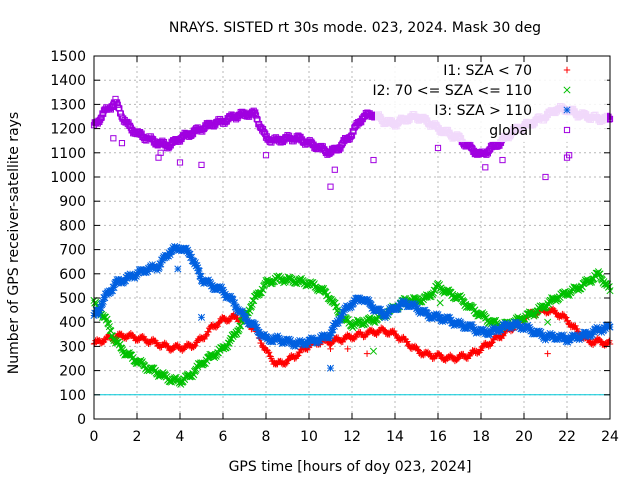 This screenshot has width=640, height=480. What do you see at coordinates (452, 91) in the screenshot?
I see `legend-label: I2: 70 <= SZA <= 110` at bounding box center [452, 91].